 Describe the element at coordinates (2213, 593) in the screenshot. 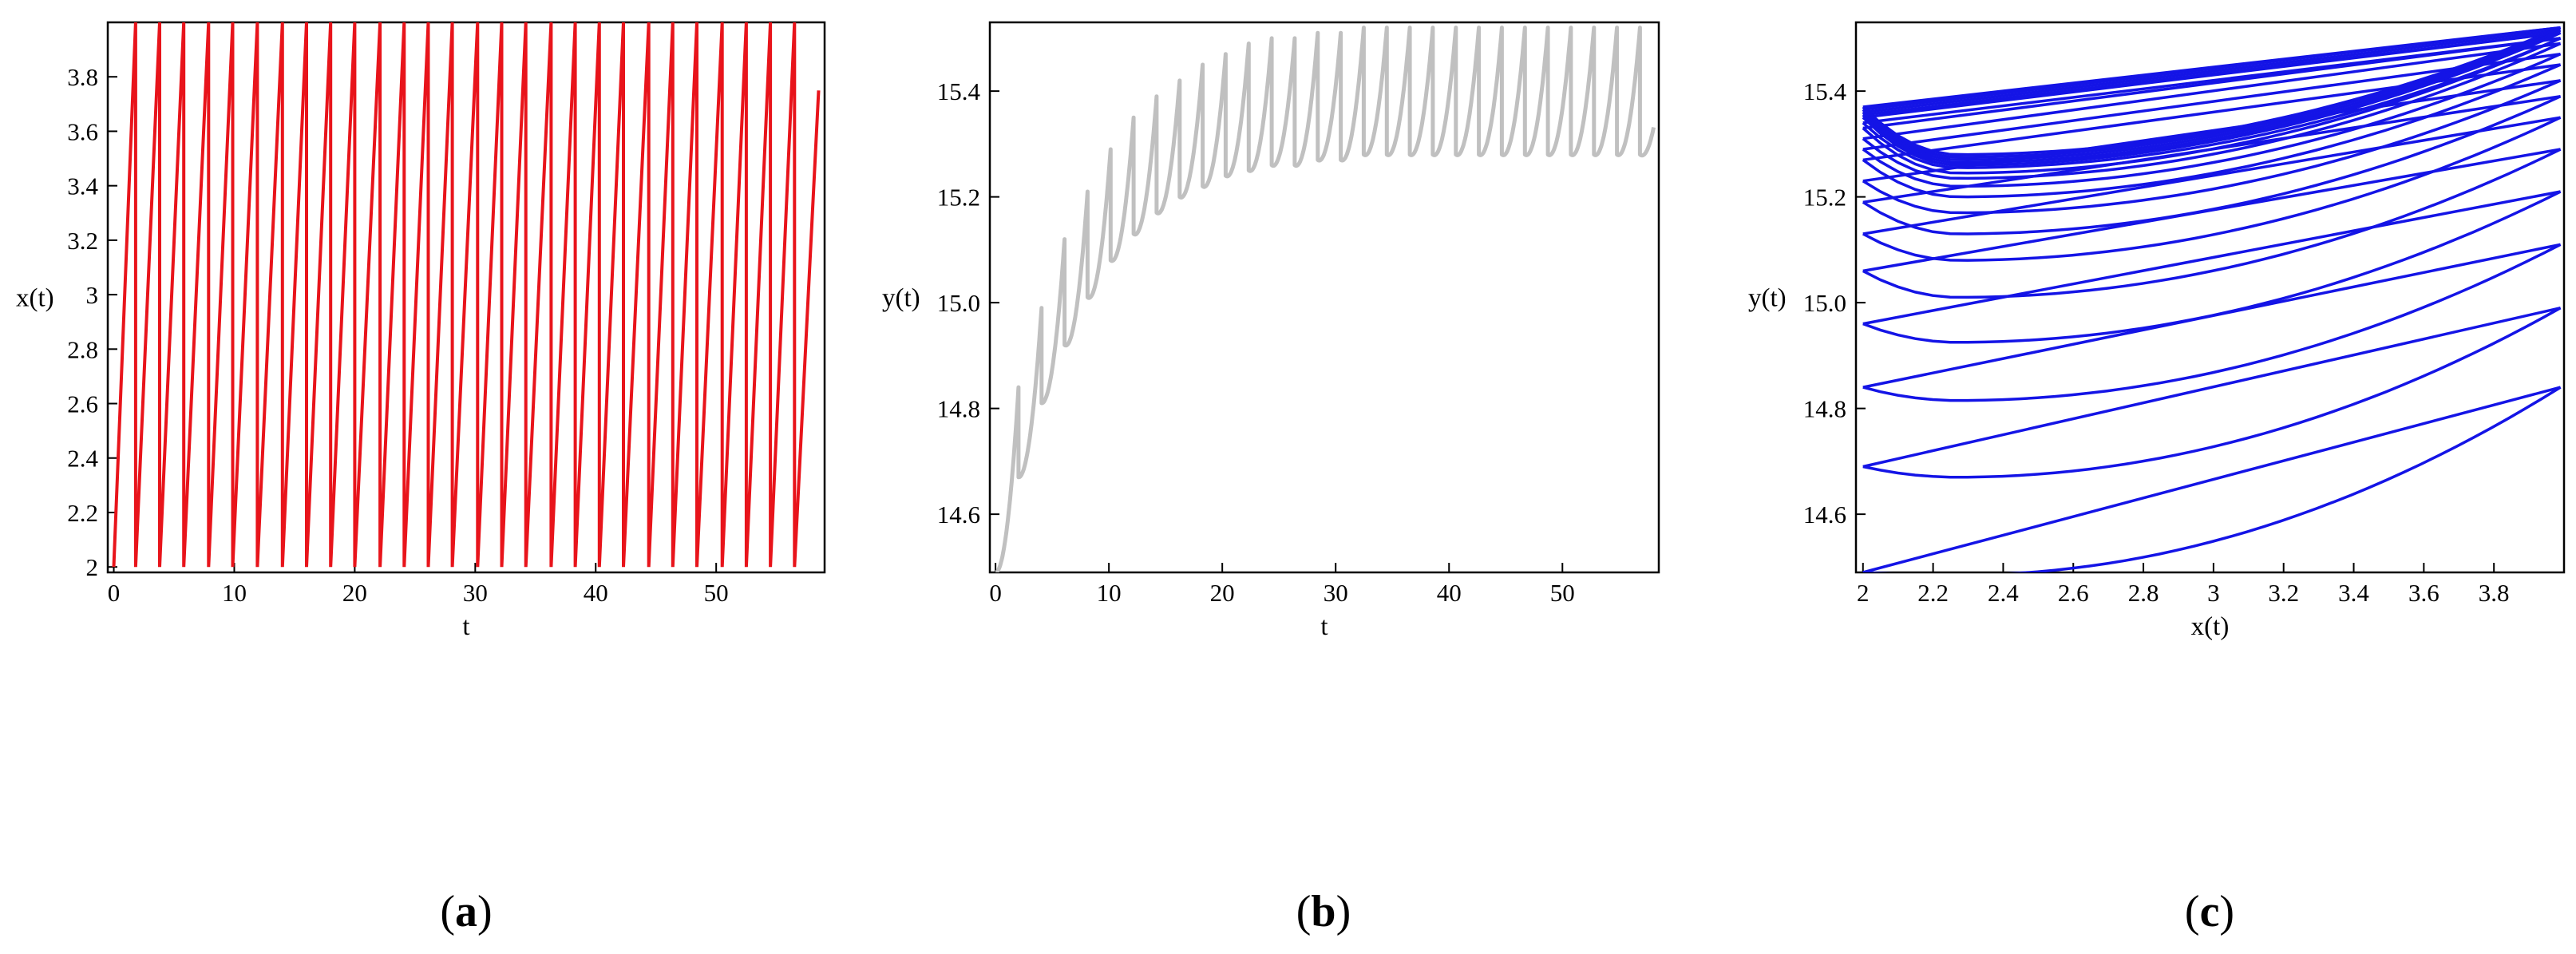

I see `x-tick-label: 3` at that location.